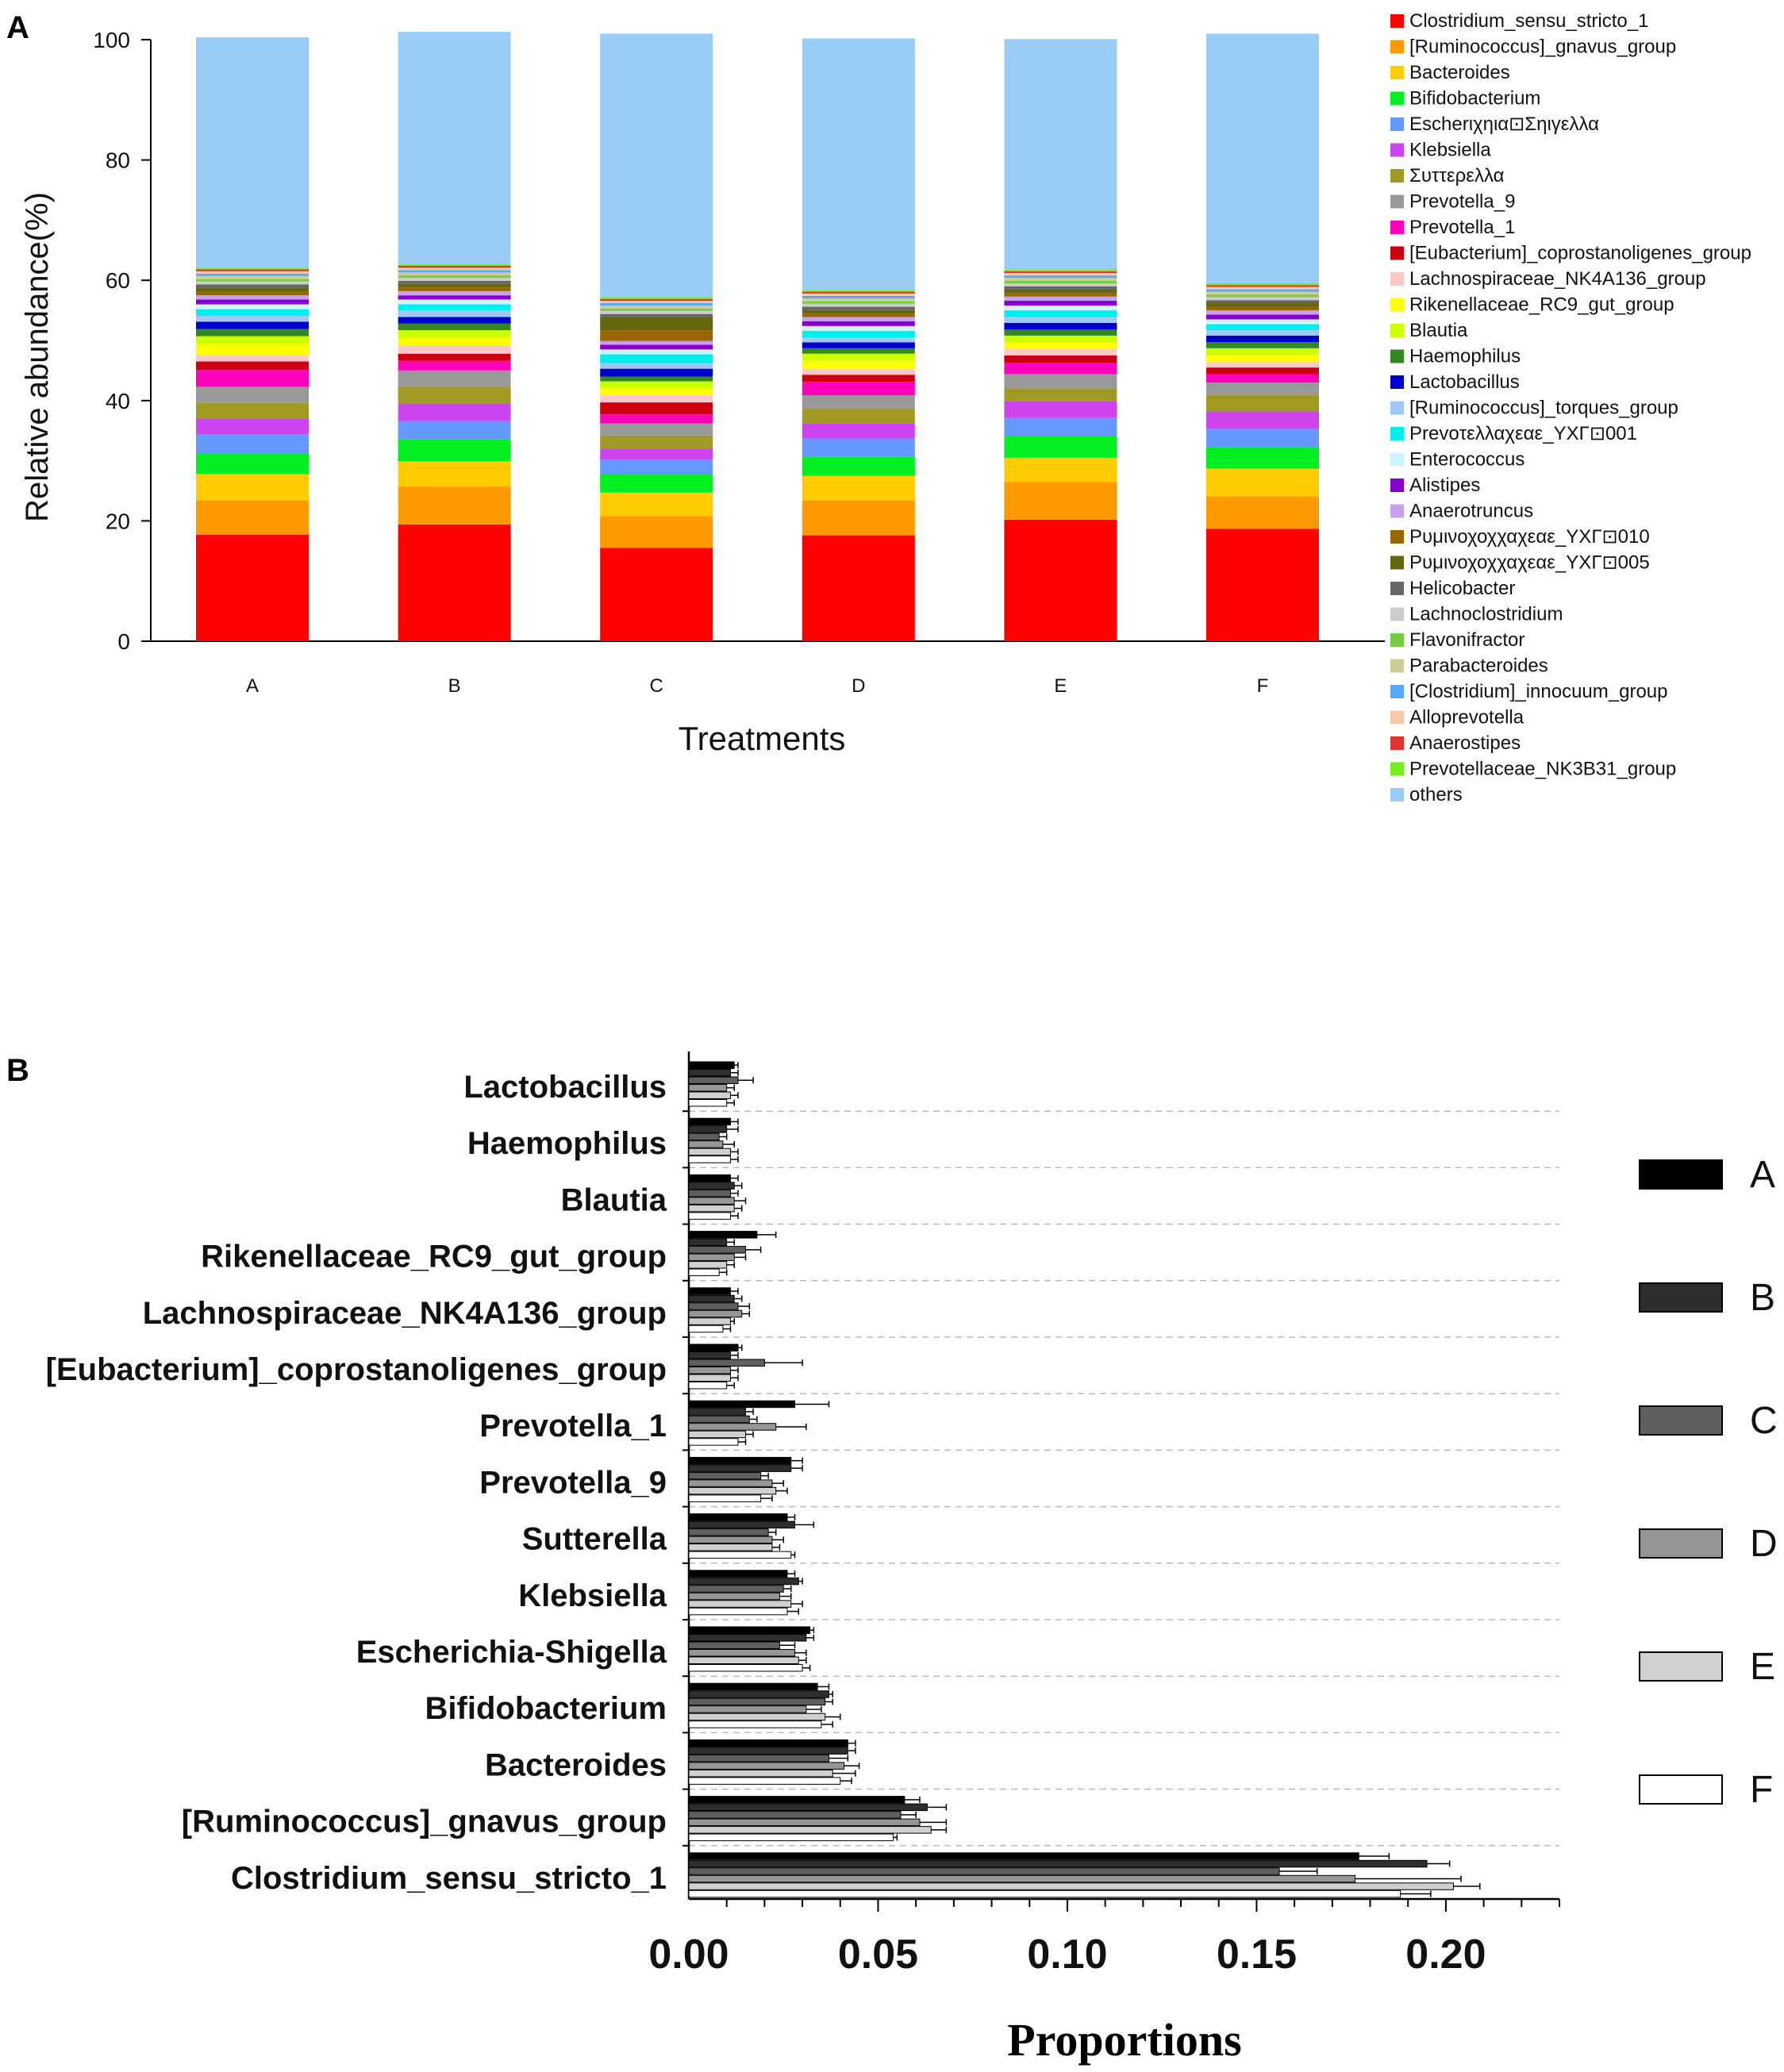  Describe the element at coordinates (859, 339) in the screenshot. I see `bar-stack` at that location.